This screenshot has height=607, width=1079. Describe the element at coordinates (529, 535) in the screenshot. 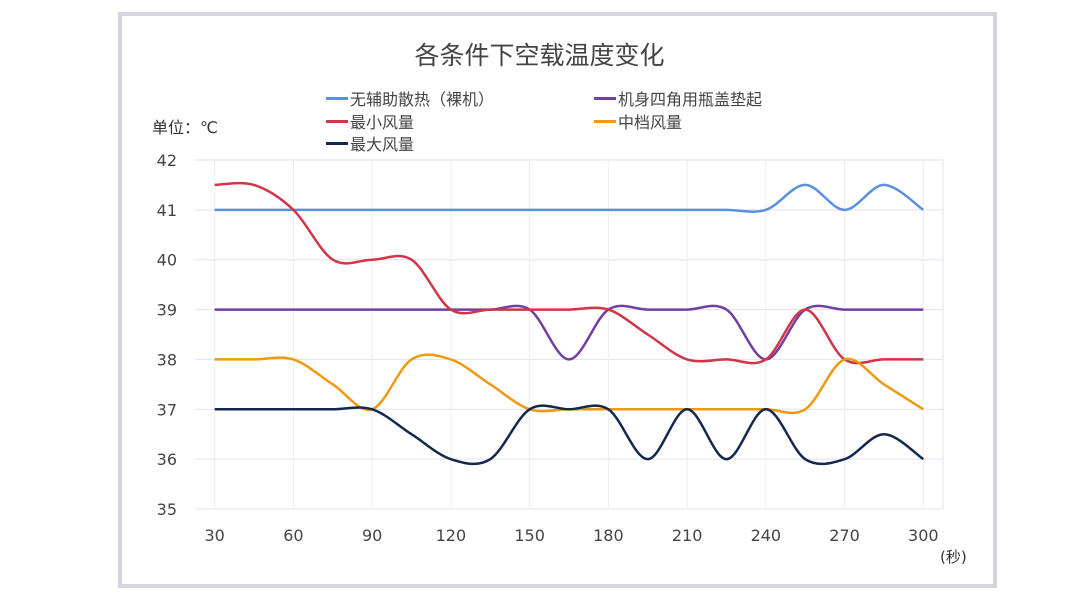

I see `x-tick-label: 150` at that location.